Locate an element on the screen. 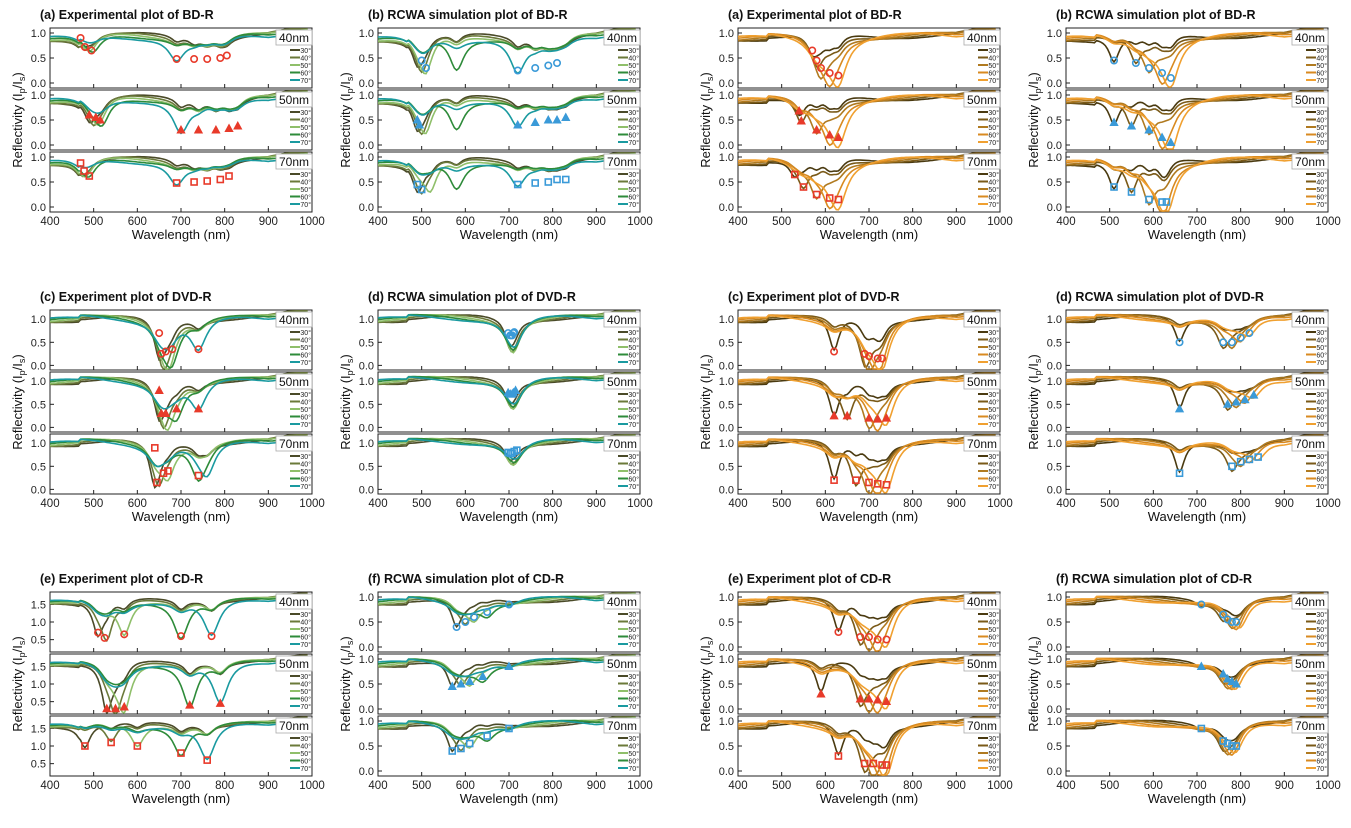 The image size is (1351, 828). x-tick-label: 1000 is located at coordinates (640, 786).